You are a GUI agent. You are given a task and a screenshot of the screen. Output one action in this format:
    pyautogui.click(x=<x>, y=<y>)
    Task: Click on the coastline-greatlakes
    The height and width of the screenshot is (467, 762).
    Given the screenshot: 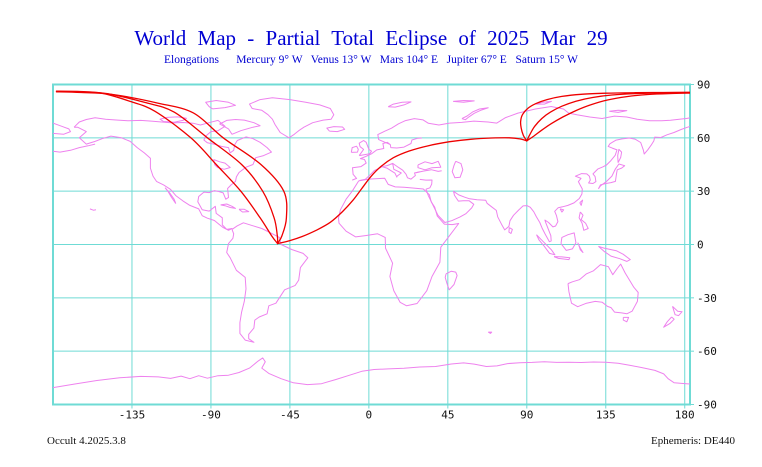 What is the action you would take?
    pyautogui.click(x=222, y=164)
    